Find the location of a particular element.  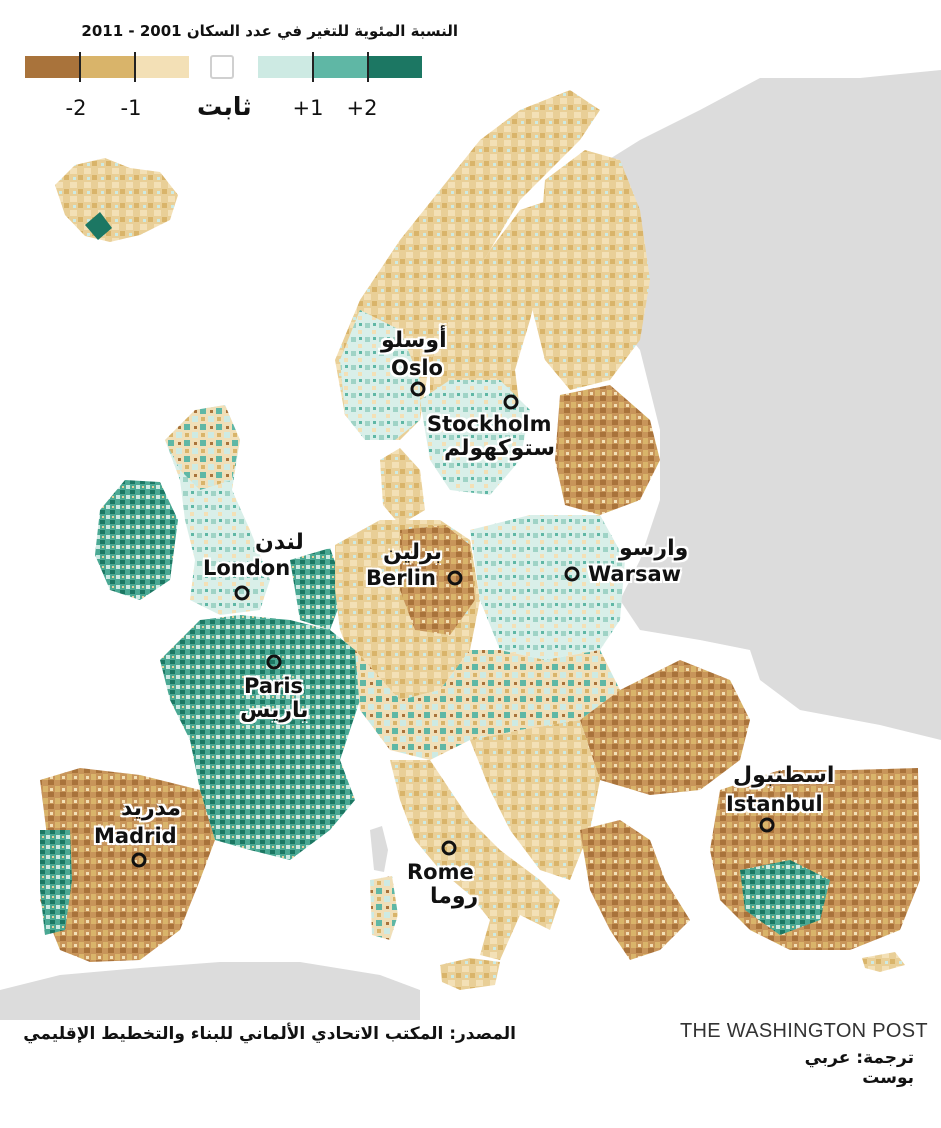

legend-swatch-decline-strong is located at coordinates (52, 67).